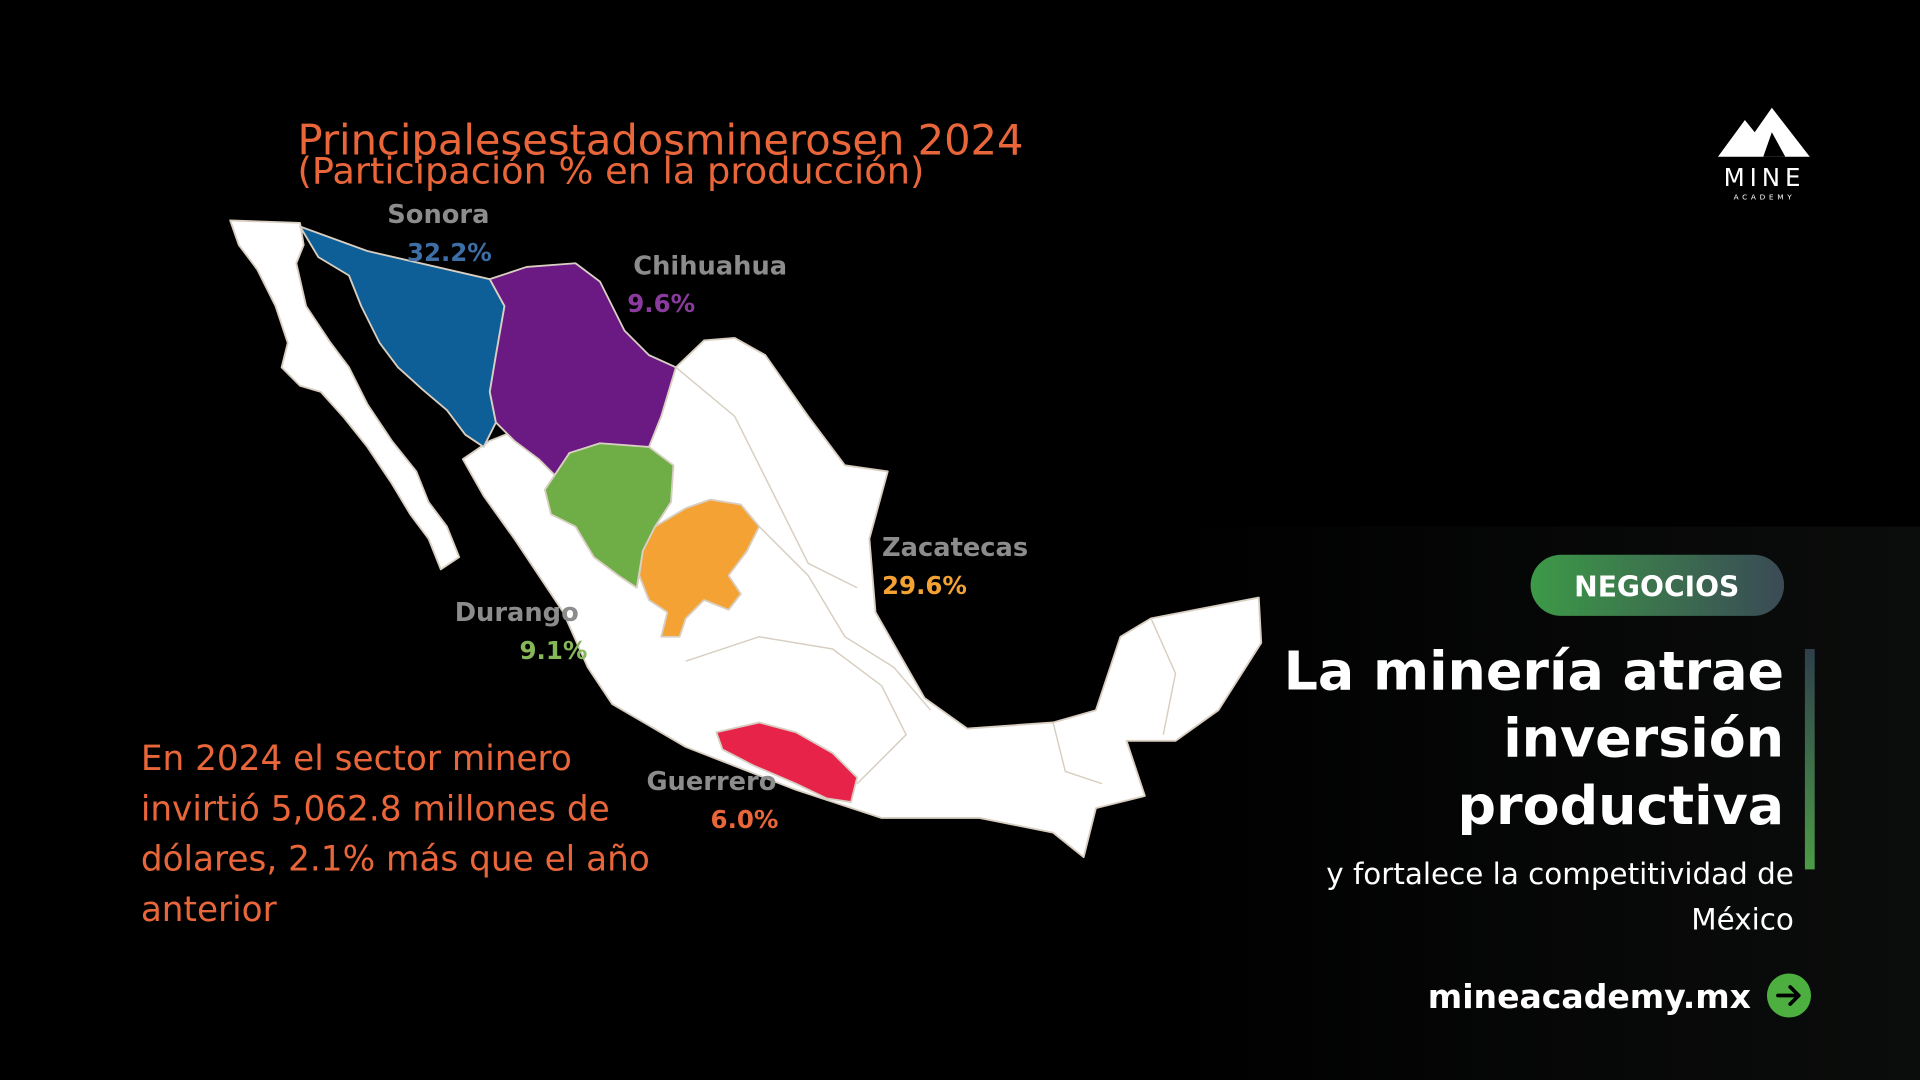 The width and height of the screenshot is (1920, 1080). I want to click on title: Principalesestadosminerosen 2024, so click(661, 139).